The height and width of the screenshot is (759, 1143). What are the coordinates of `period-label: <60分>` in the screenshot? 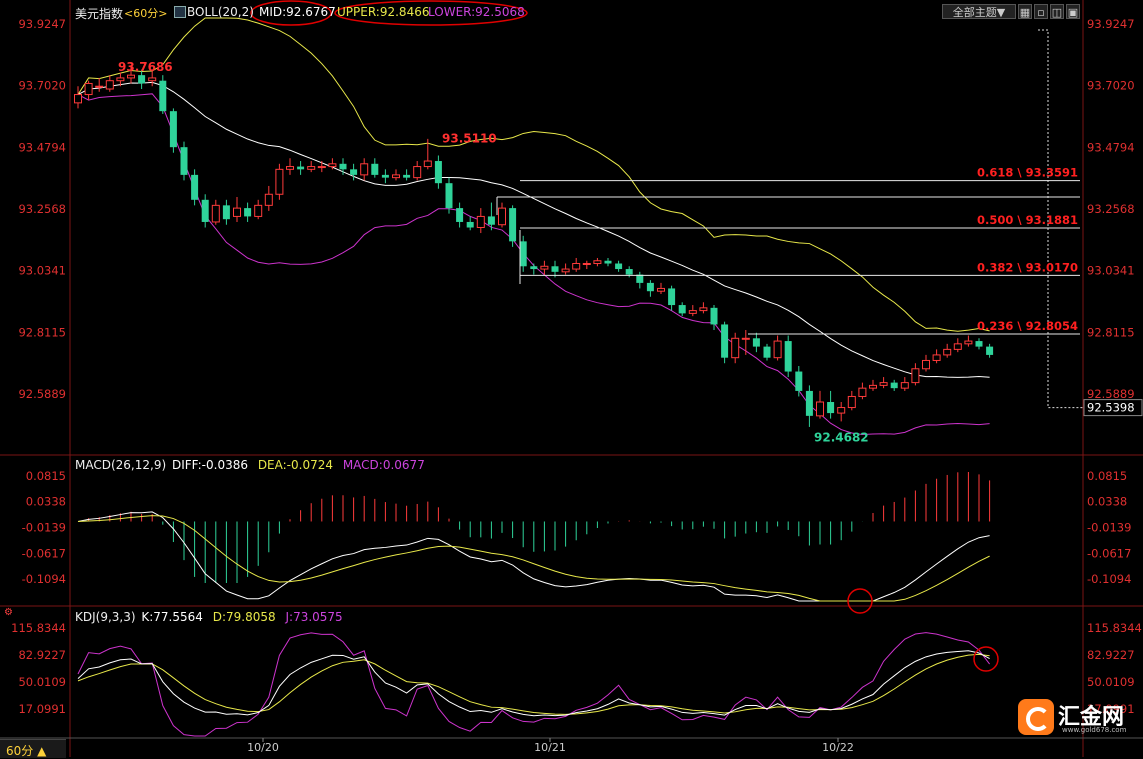 It's located at (146, 13).